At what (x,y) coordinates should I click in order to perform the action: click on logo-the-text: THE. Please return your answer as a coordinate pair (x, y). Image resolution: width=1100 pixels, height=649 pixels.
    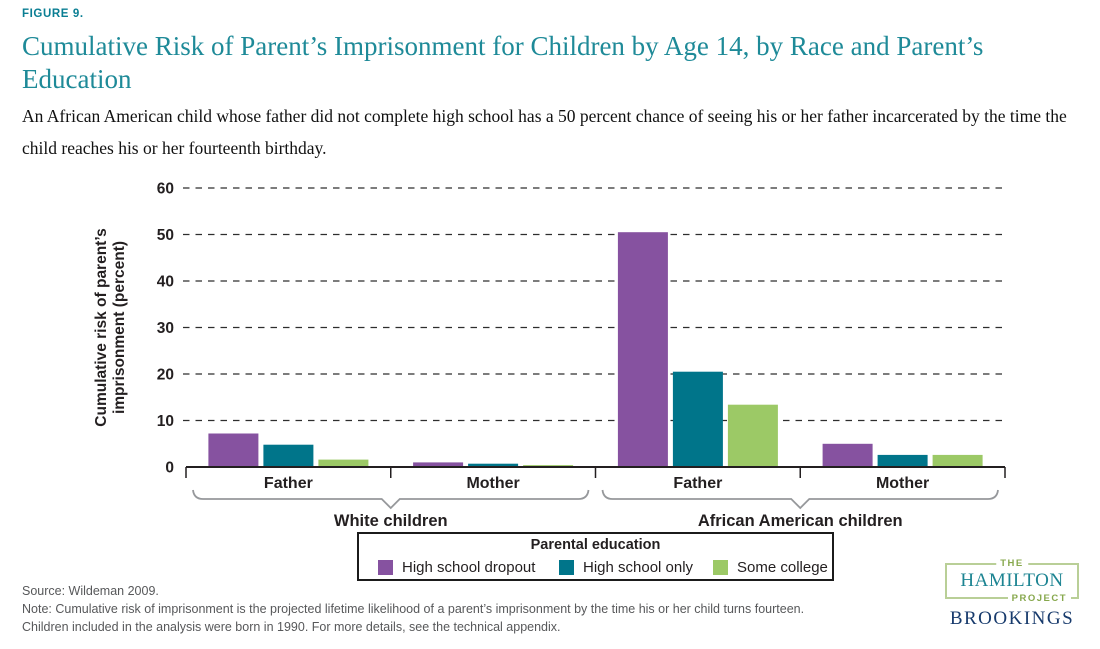
    Looking at the image, I should click on (1012, 563).